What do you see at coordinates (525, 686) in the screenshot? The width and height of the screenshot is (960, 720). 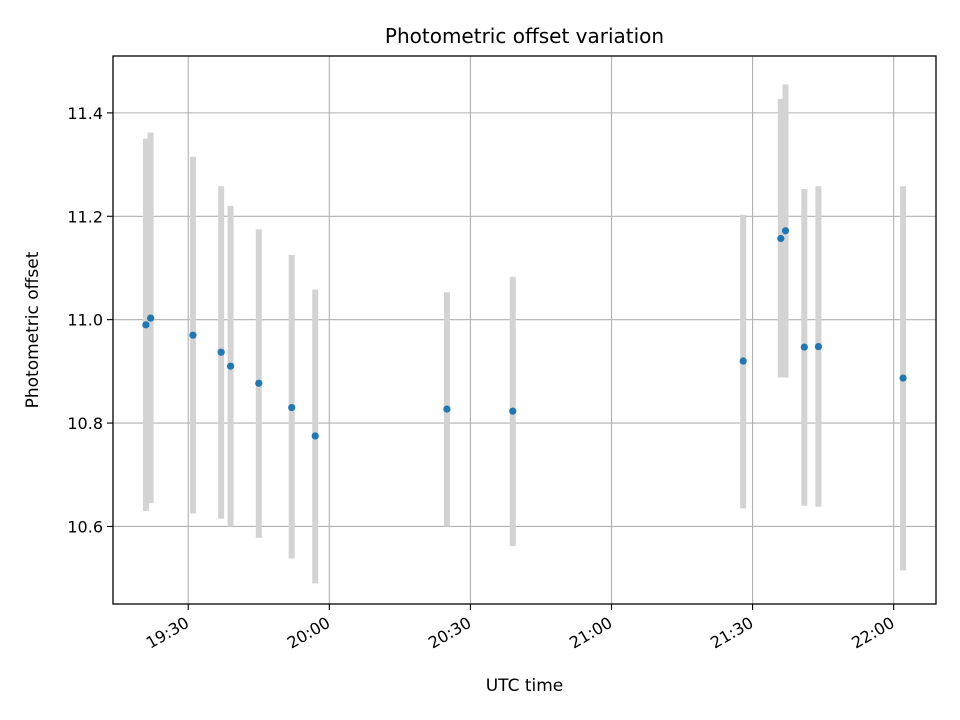 I see `x-axis-label: UTC time` at bounding box center [525, 686].